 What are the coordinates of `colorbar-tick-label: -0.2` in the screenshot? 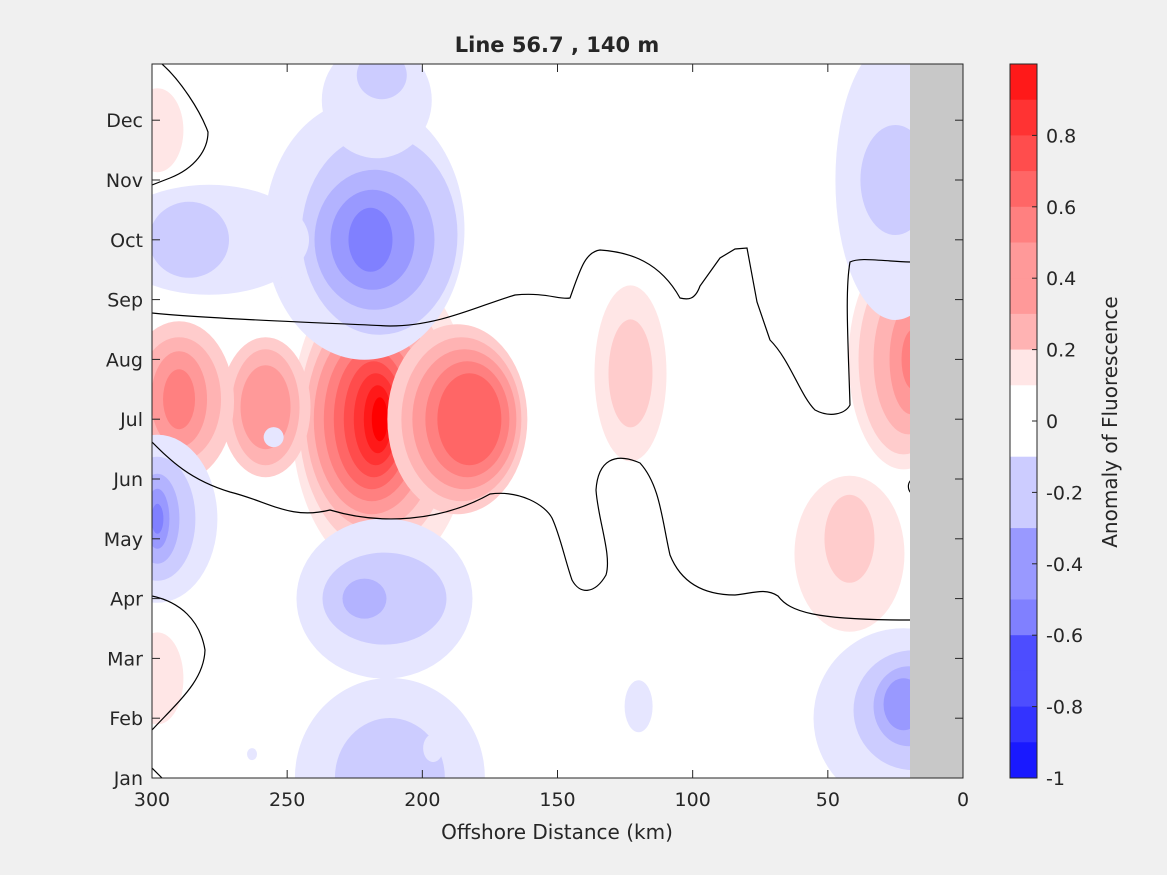 It's located at (1064, 493).